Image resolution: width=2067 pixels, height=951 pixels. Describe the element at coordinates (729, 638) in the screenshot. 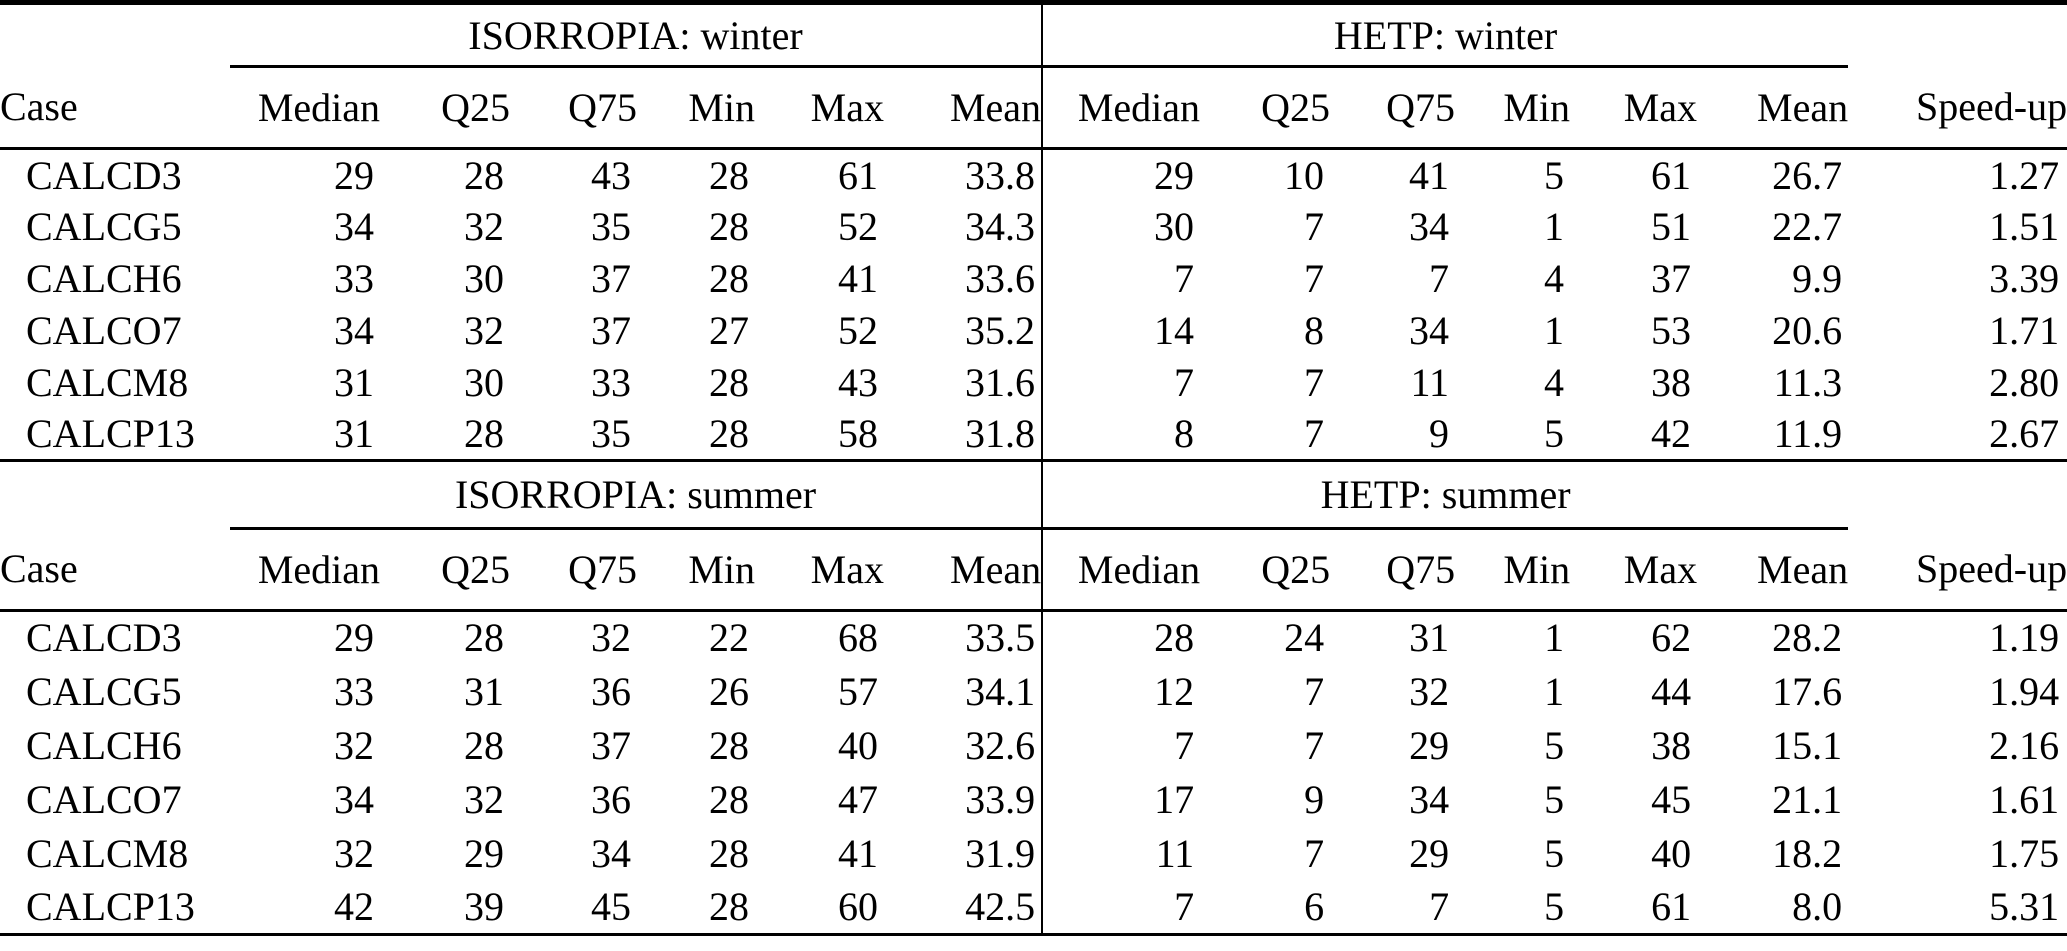

I see `value-cell: 22` at that location.